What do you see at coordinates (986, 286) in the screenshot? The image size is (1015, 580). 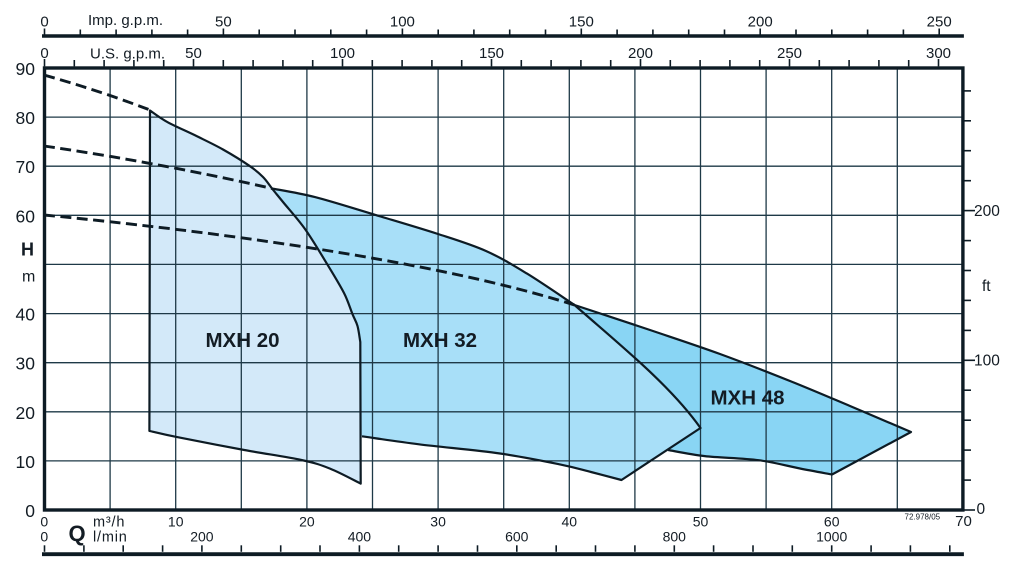 I see `svg-text: ft` at bounding box center [986, 286].